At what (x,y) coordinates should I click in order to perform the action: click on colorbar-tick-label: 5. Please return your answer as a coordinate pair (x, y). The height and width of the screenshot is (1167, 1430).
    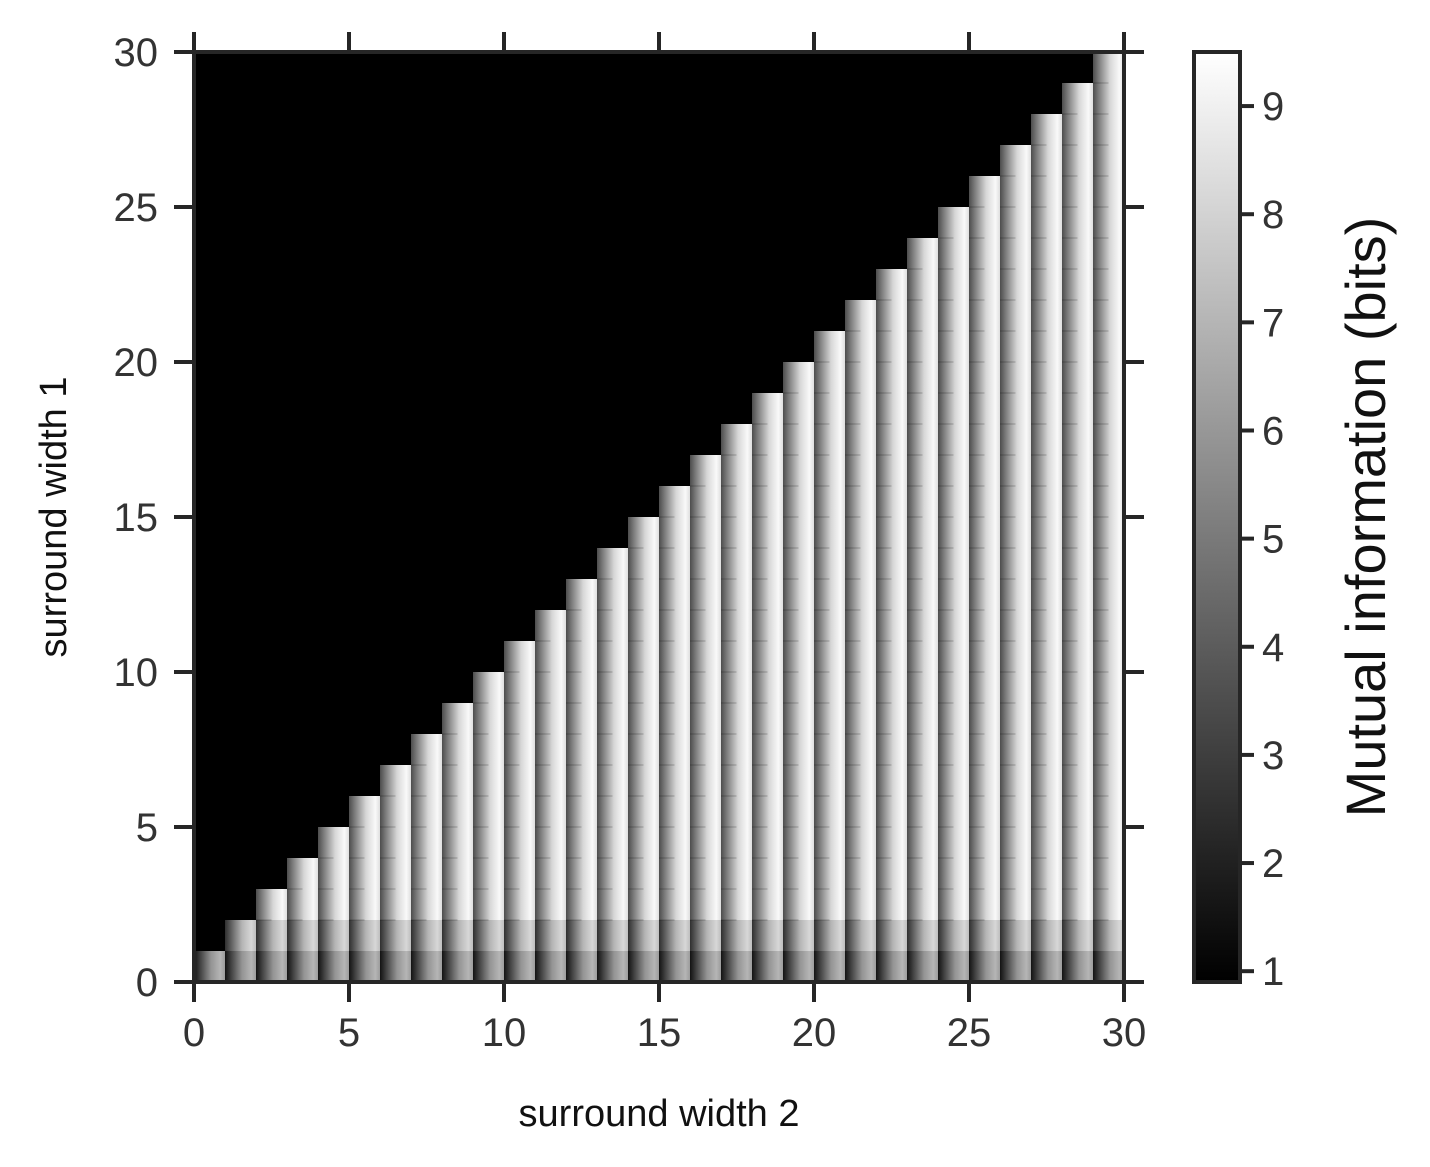
    Looking at the image, I should click on (1273, 540).